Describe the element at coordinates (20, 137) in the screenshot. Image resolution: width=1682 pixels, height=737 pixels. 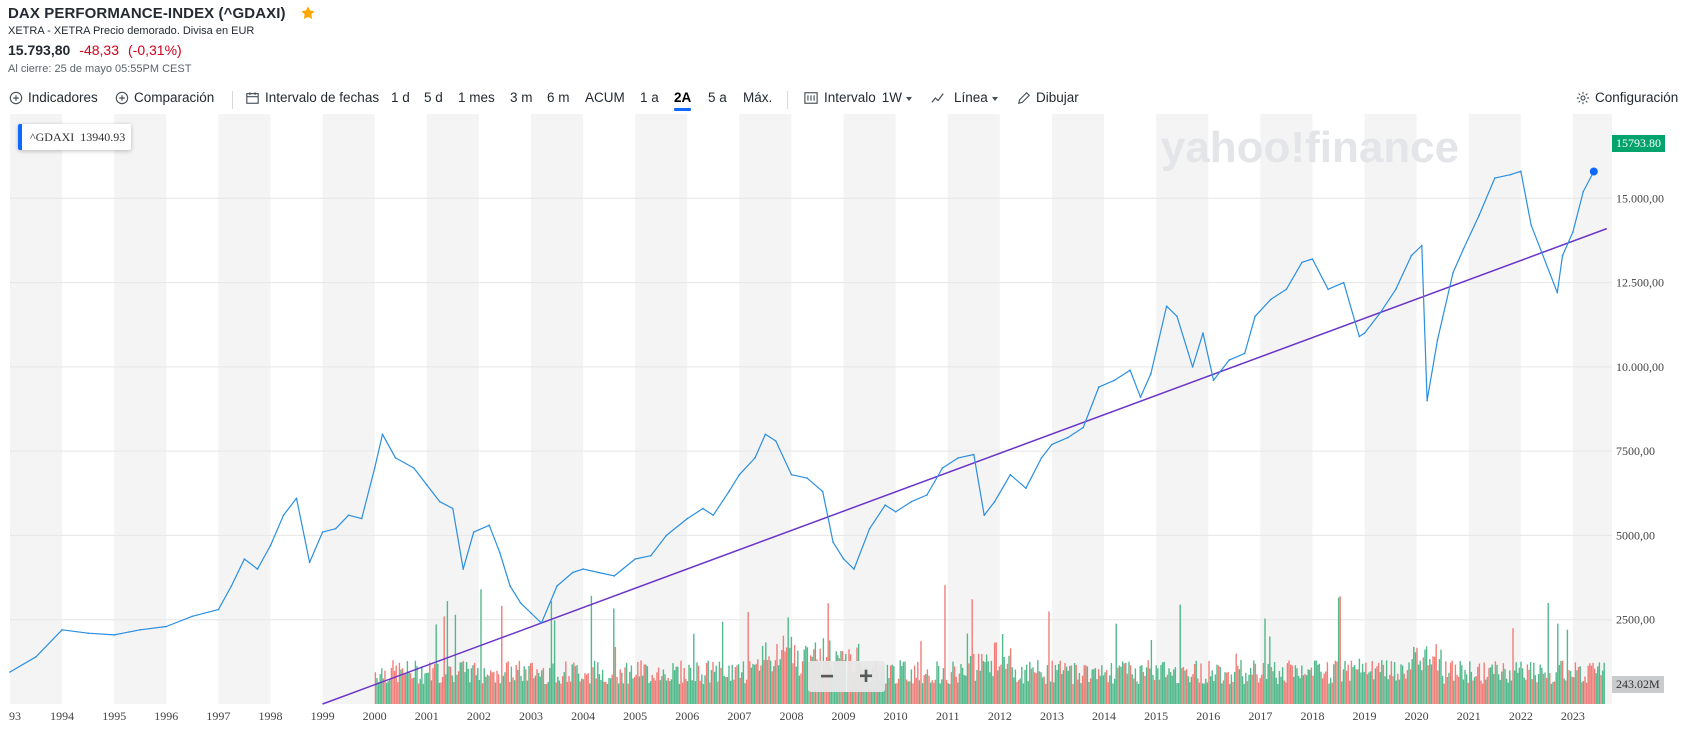
I see `legend-color-bar` at that location.